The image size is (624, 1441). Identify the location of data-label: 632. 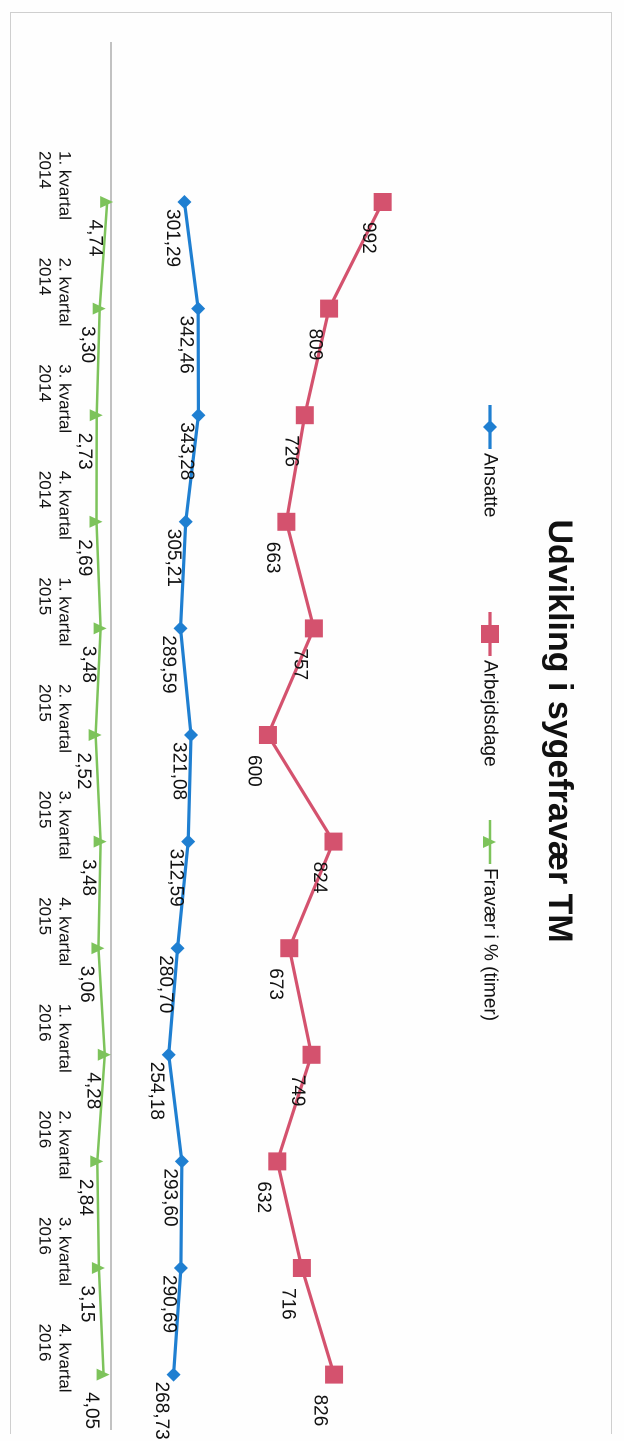
(263, 1197).